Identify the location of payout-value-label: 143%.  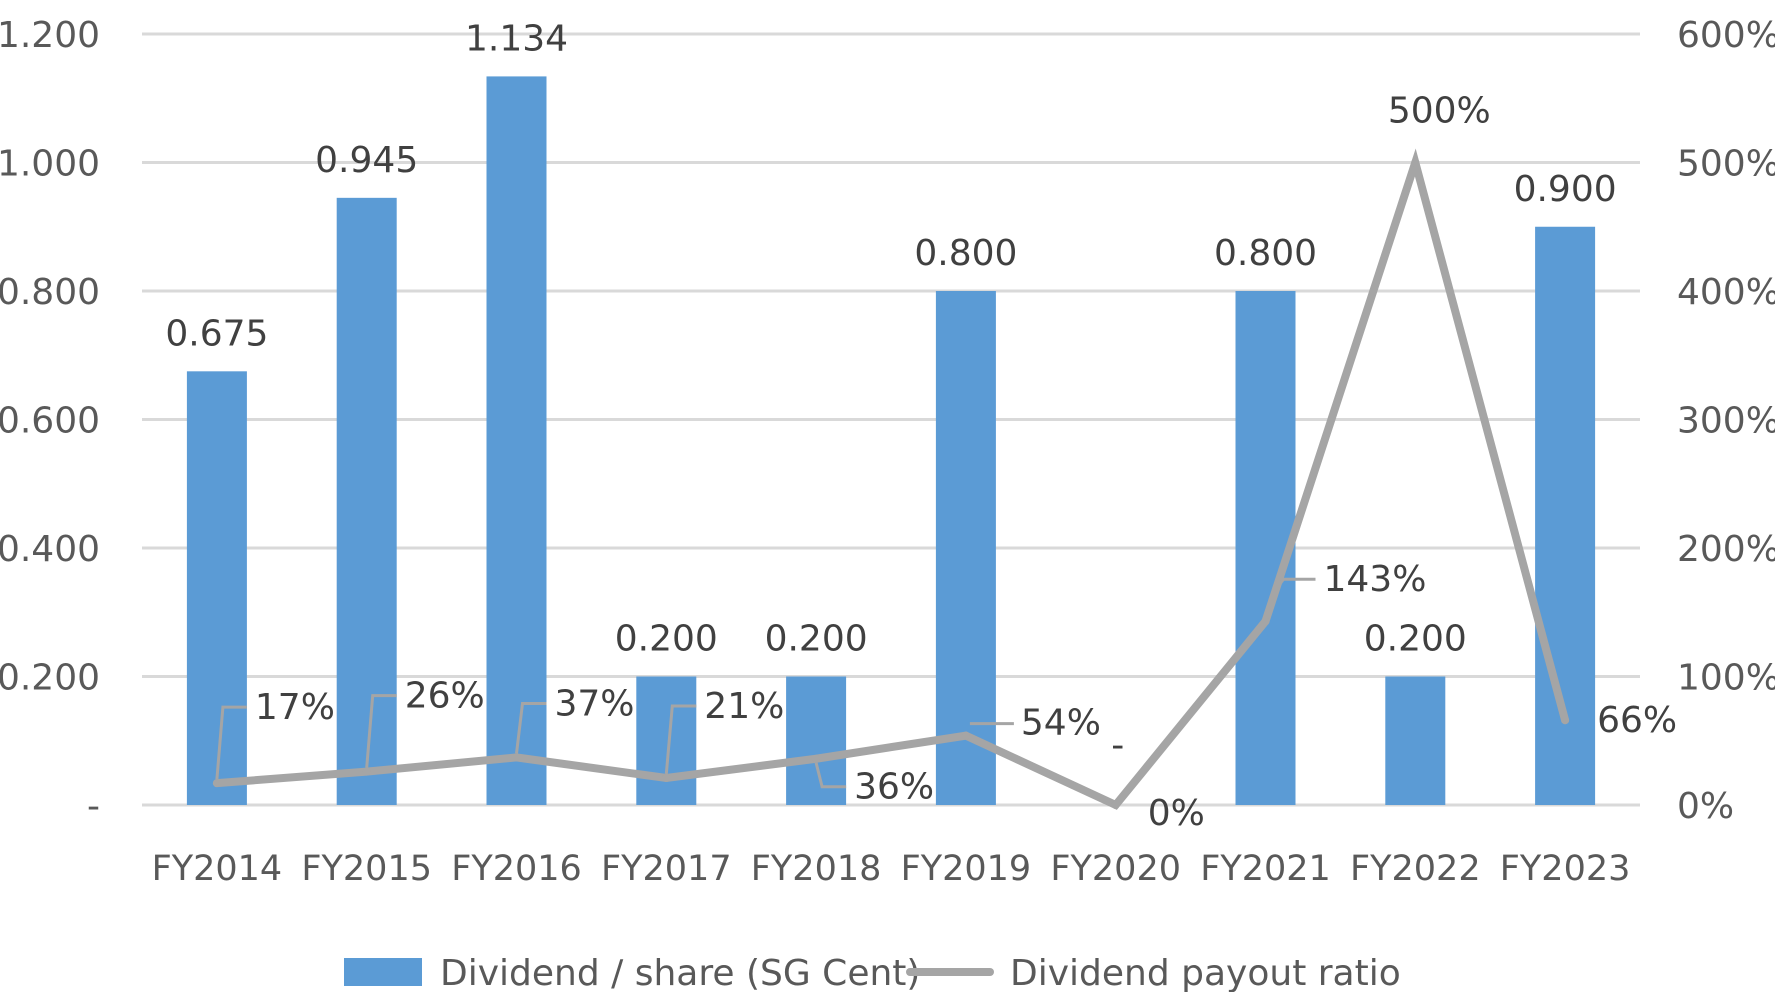
(1375, 579).